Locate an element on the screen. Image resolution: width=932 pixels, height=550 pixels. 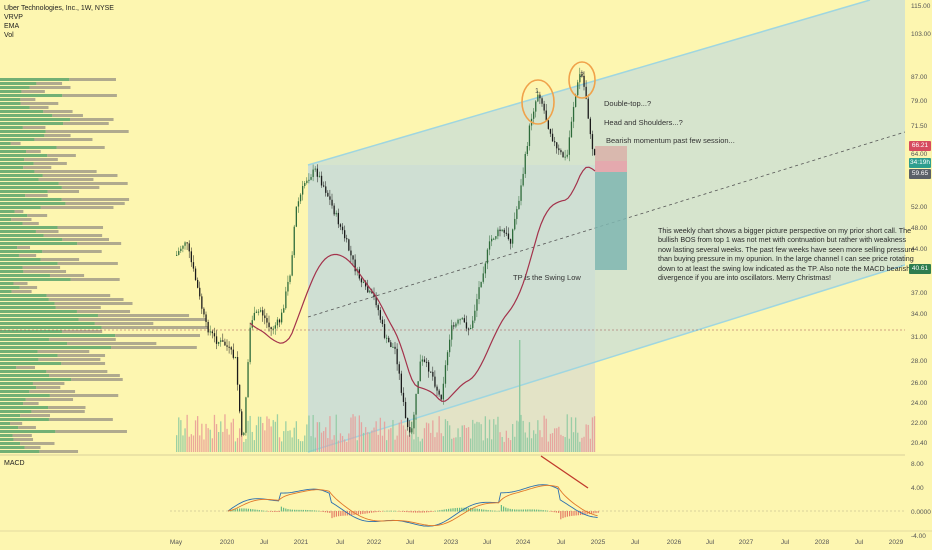
macd-axis: 8.00 4.00 0.0000 -4.00 is located at coordinates (921, 500).